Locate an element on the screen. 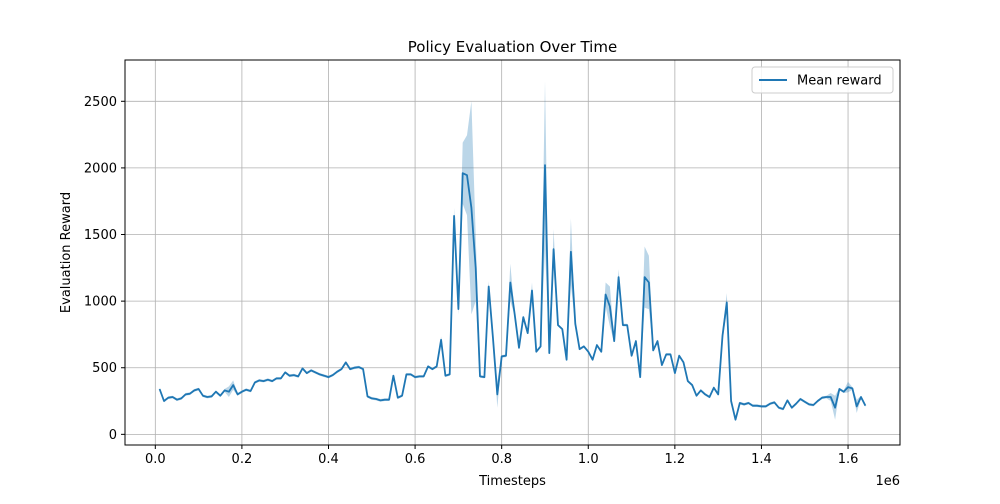 The image size is (1000, 504). y-tick-label: 2000 is located at coordinates (100, 168).